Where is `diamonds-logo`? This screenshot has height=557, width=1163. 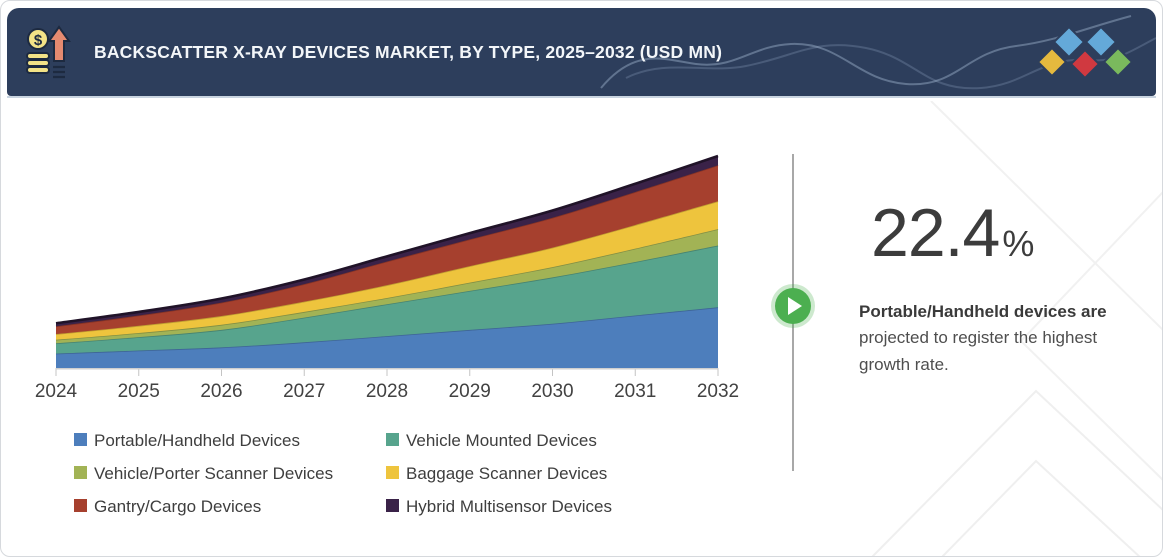 diamonds-logo is located at coordinates (1085, 52).